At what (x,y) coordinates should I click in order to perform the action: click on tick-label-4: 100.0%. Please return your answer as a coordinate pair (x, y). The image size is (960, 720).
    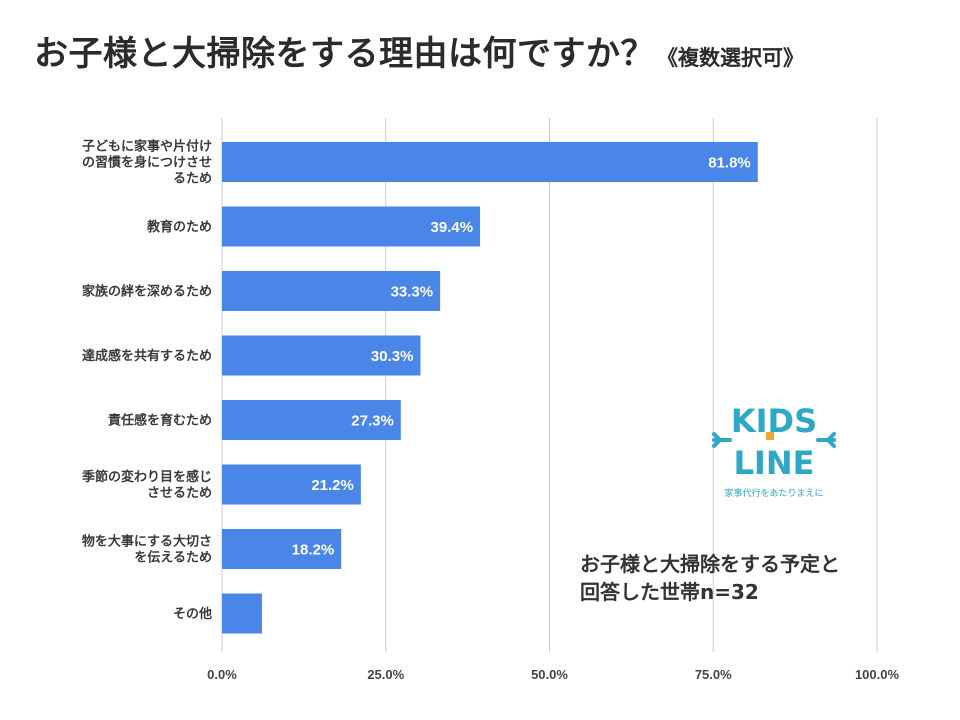
    Looking at the image, I should click on (877, 674).